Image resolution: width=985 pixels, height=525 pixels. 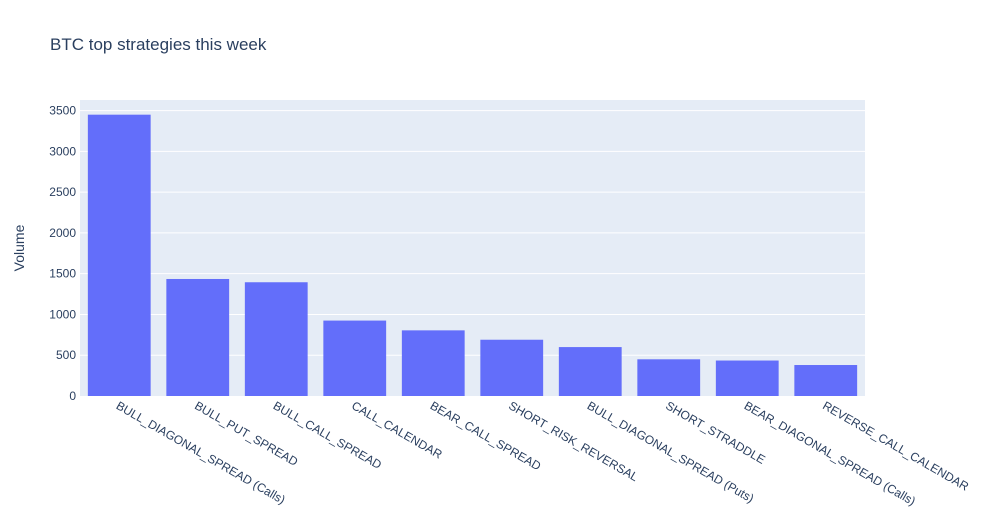 What do you see at coordinates (66, 355) in the screenshot?
I see `y-tick-label: 500` at bounding box center [66, 355].